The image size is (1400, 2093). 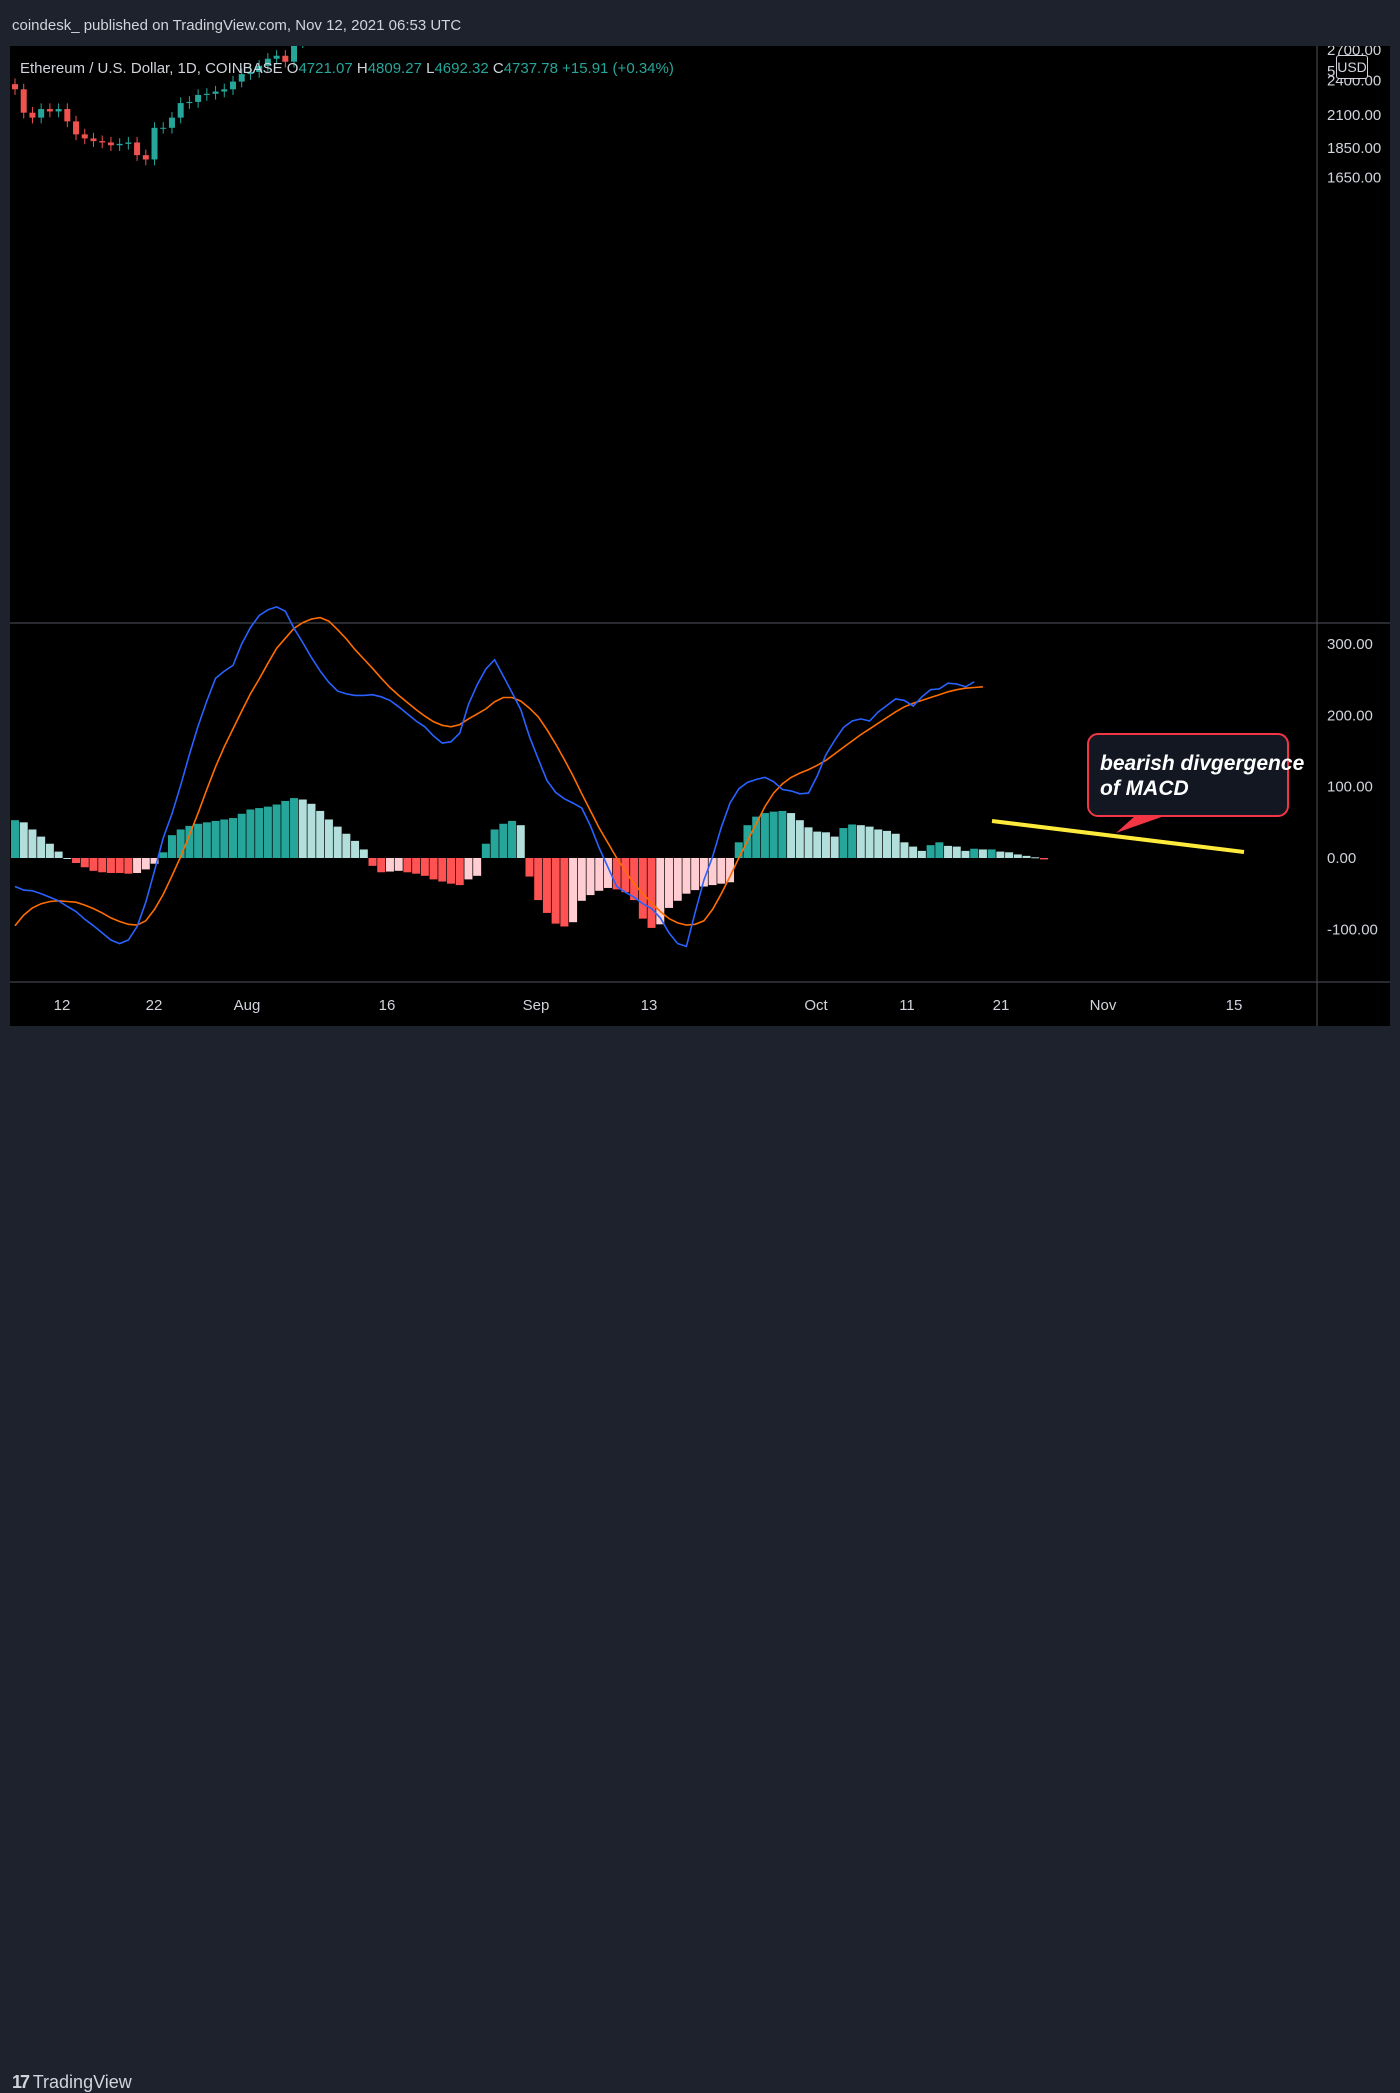 I want to click on low-label: L, so click(x=430, y=68).